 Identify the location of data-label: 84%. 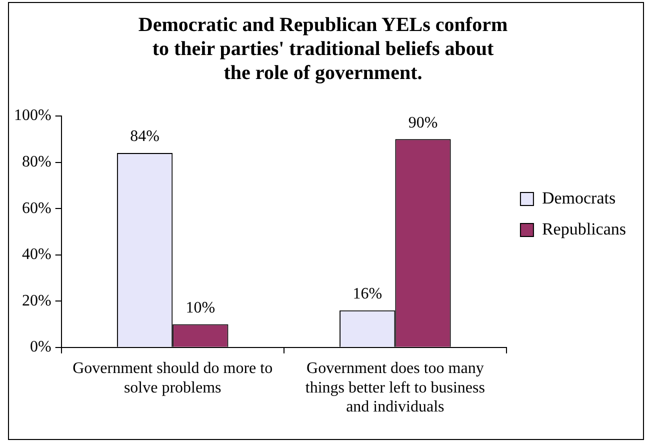
(145, 137).